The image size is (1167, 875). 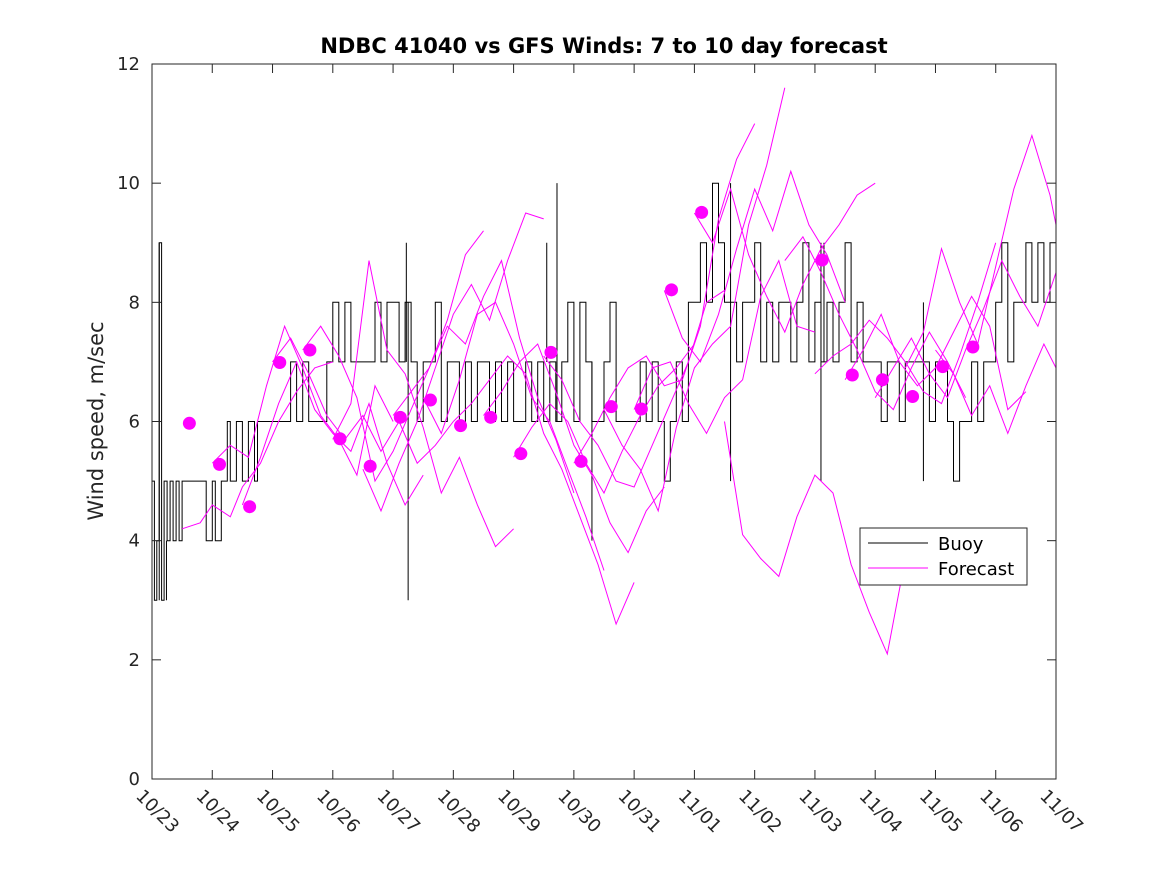 What do you see at coordinates (976, 569) in the screenshot?
I see `legend-forecast-label: Forecast` at bounding box center [976, 569].